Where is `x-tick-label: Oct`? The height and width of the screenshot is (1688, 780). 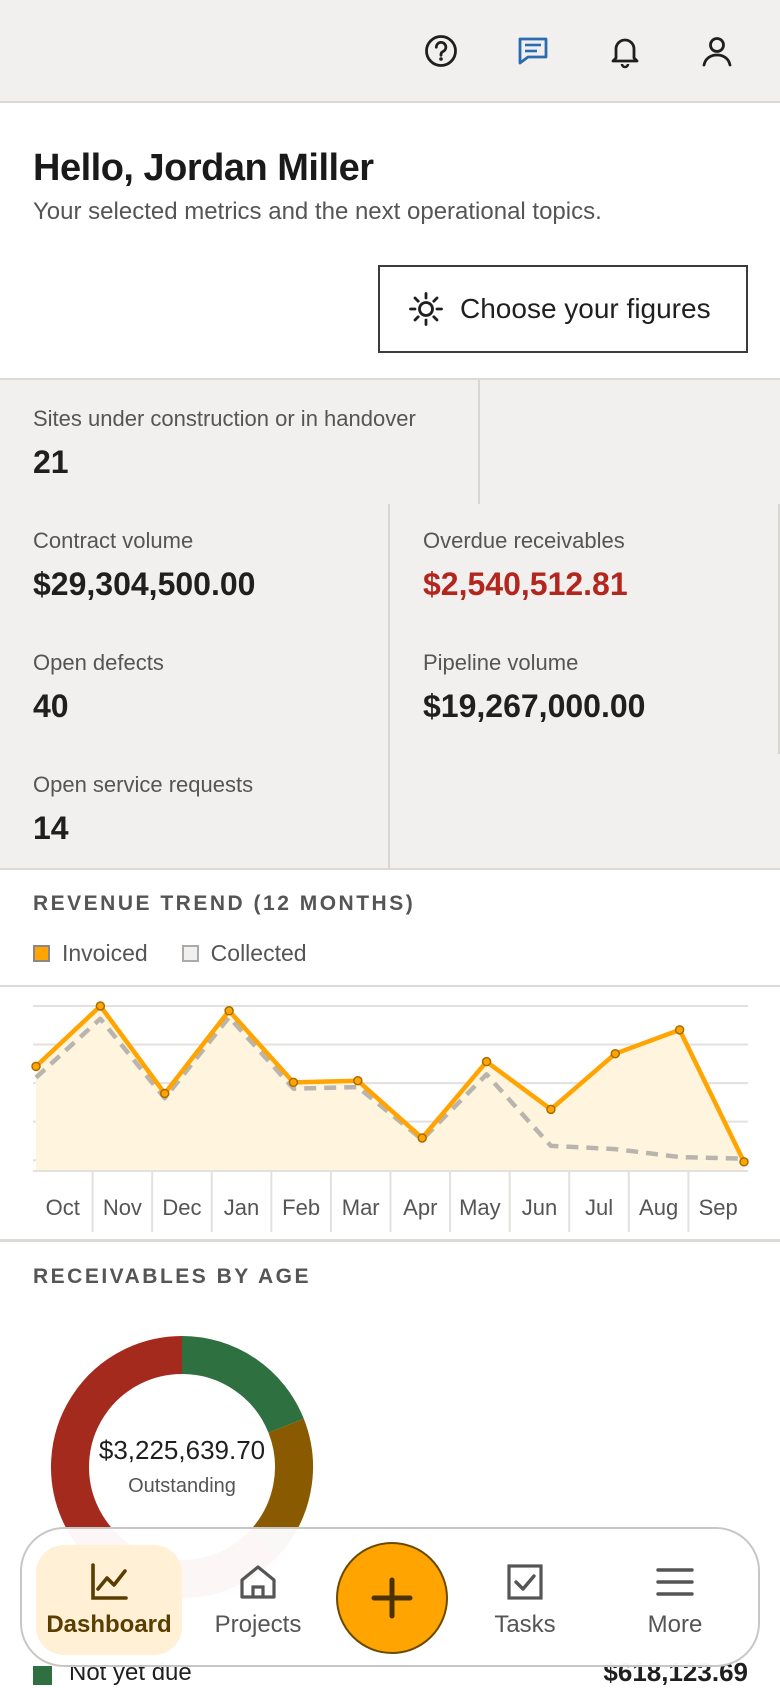
x-tick-label: Oct is located at coordinates (63, 1207).